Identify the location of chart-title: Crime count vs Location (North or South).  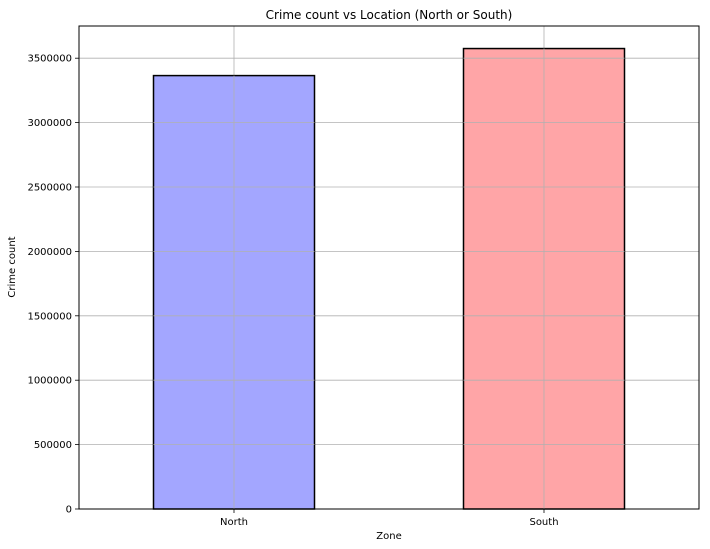
(389, 15).